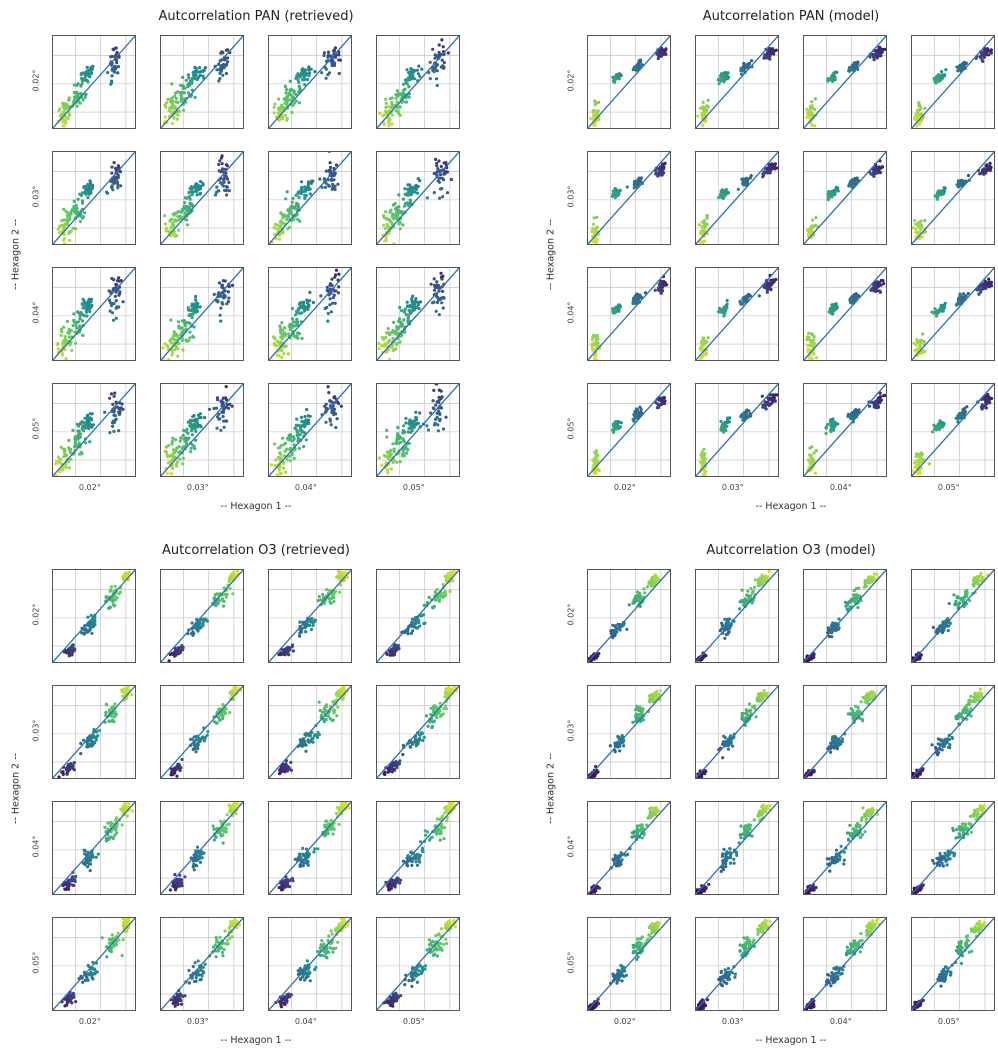  I want to click on row-tick-label: 0.05°, so click(571, 428).